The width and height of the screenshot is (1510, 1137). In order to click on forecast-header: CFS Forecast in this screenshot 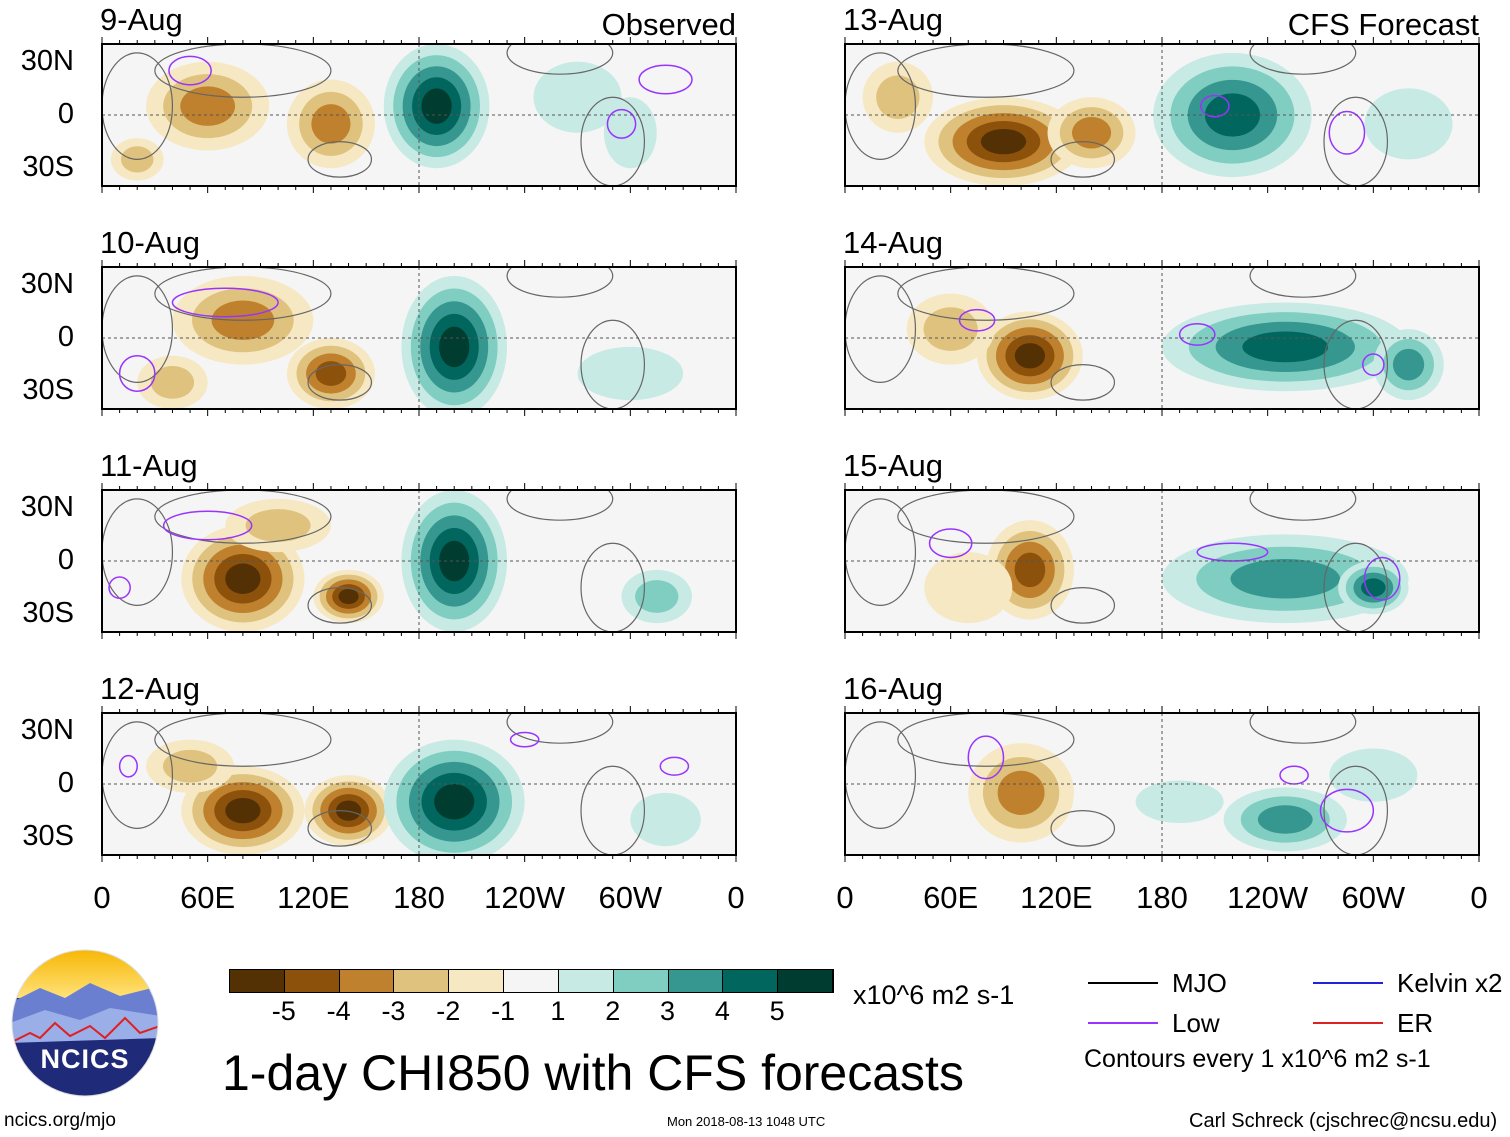, I will do `click(1383, 24)`.